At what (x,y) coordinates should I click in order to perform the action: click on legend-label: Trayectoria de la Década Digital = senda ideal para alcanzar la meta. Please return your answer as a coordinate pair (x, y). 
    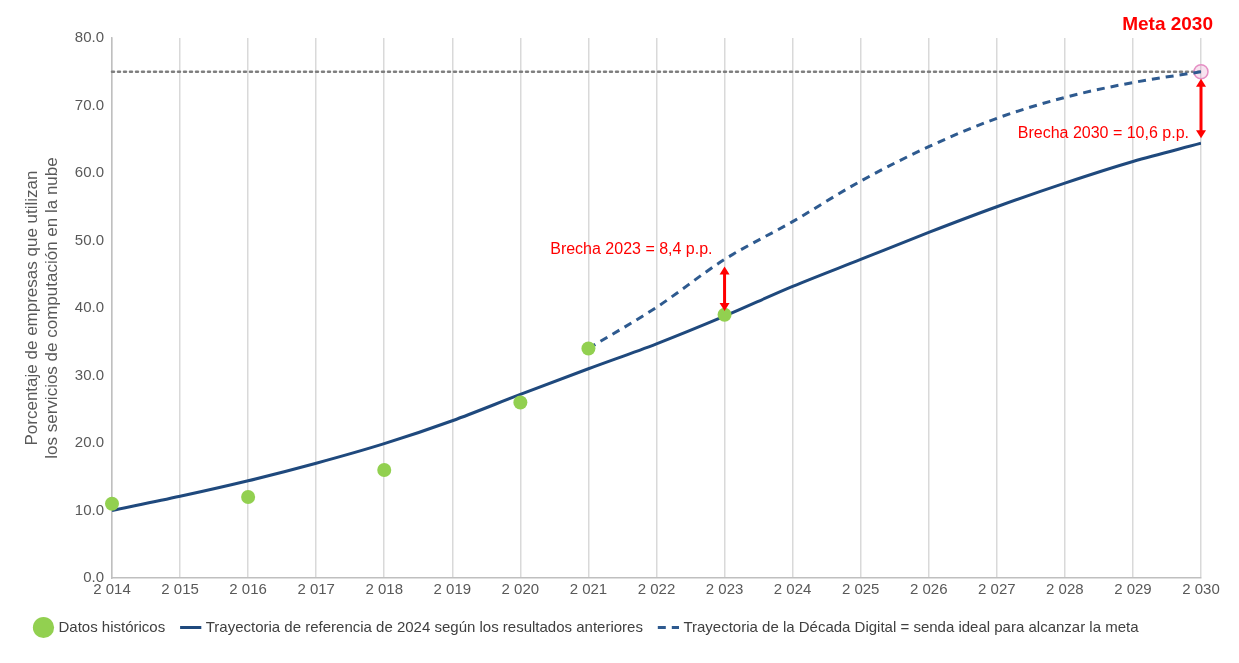
    Looking at the image, I should click on (911, 626).